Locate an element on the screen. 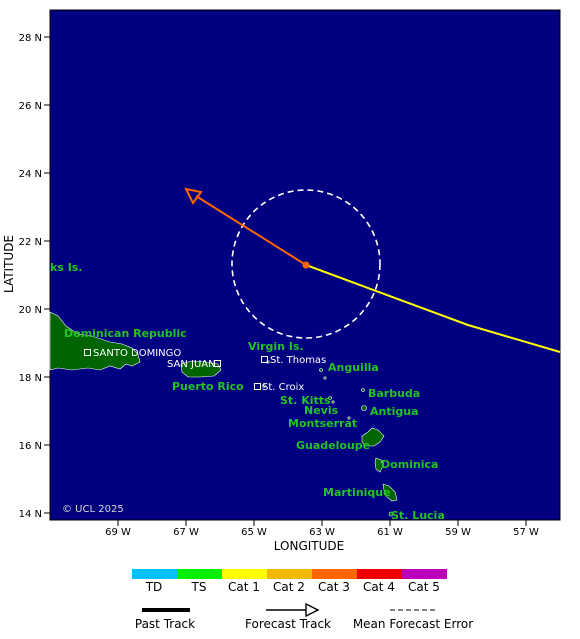 The image size is (580, 639). forecast-track-line is located at coordinates (251, 230).